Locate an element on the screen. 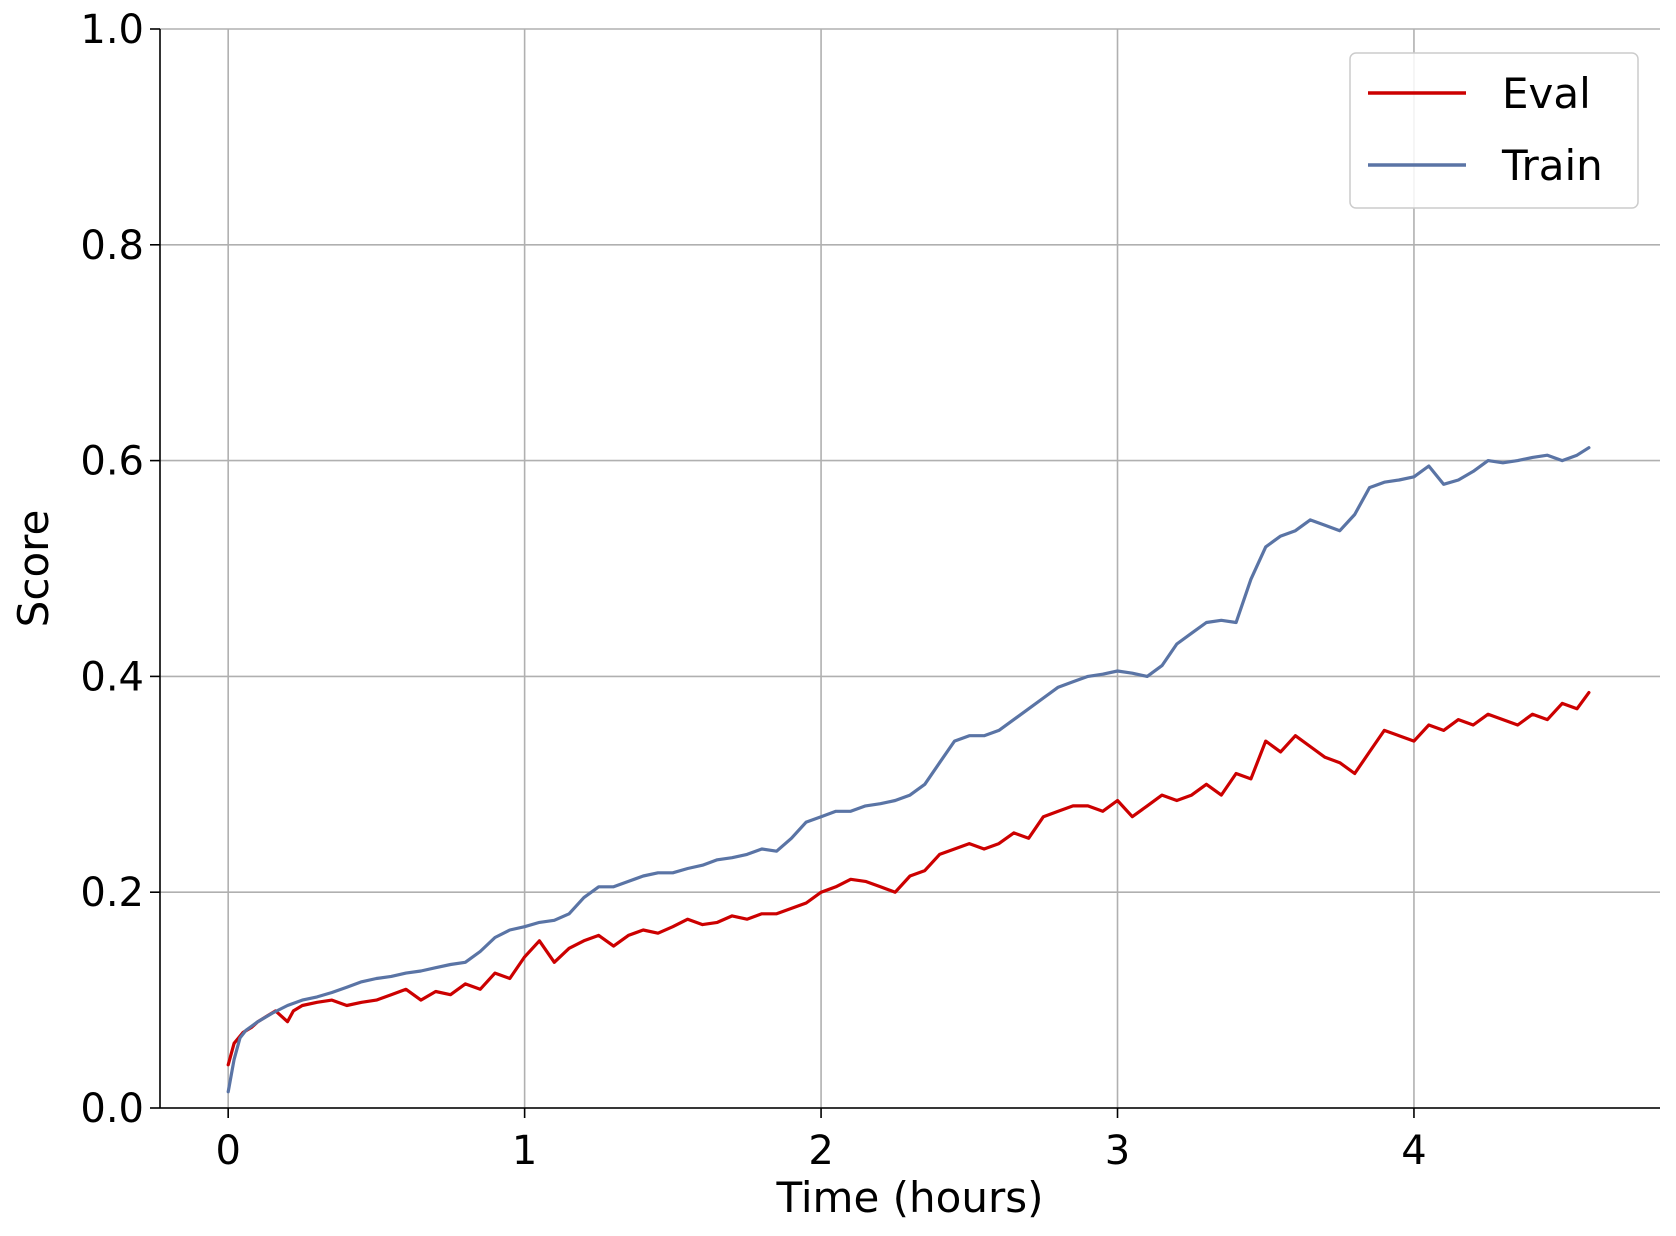  y-axis-title: Score is located at coordinates (33, 569).